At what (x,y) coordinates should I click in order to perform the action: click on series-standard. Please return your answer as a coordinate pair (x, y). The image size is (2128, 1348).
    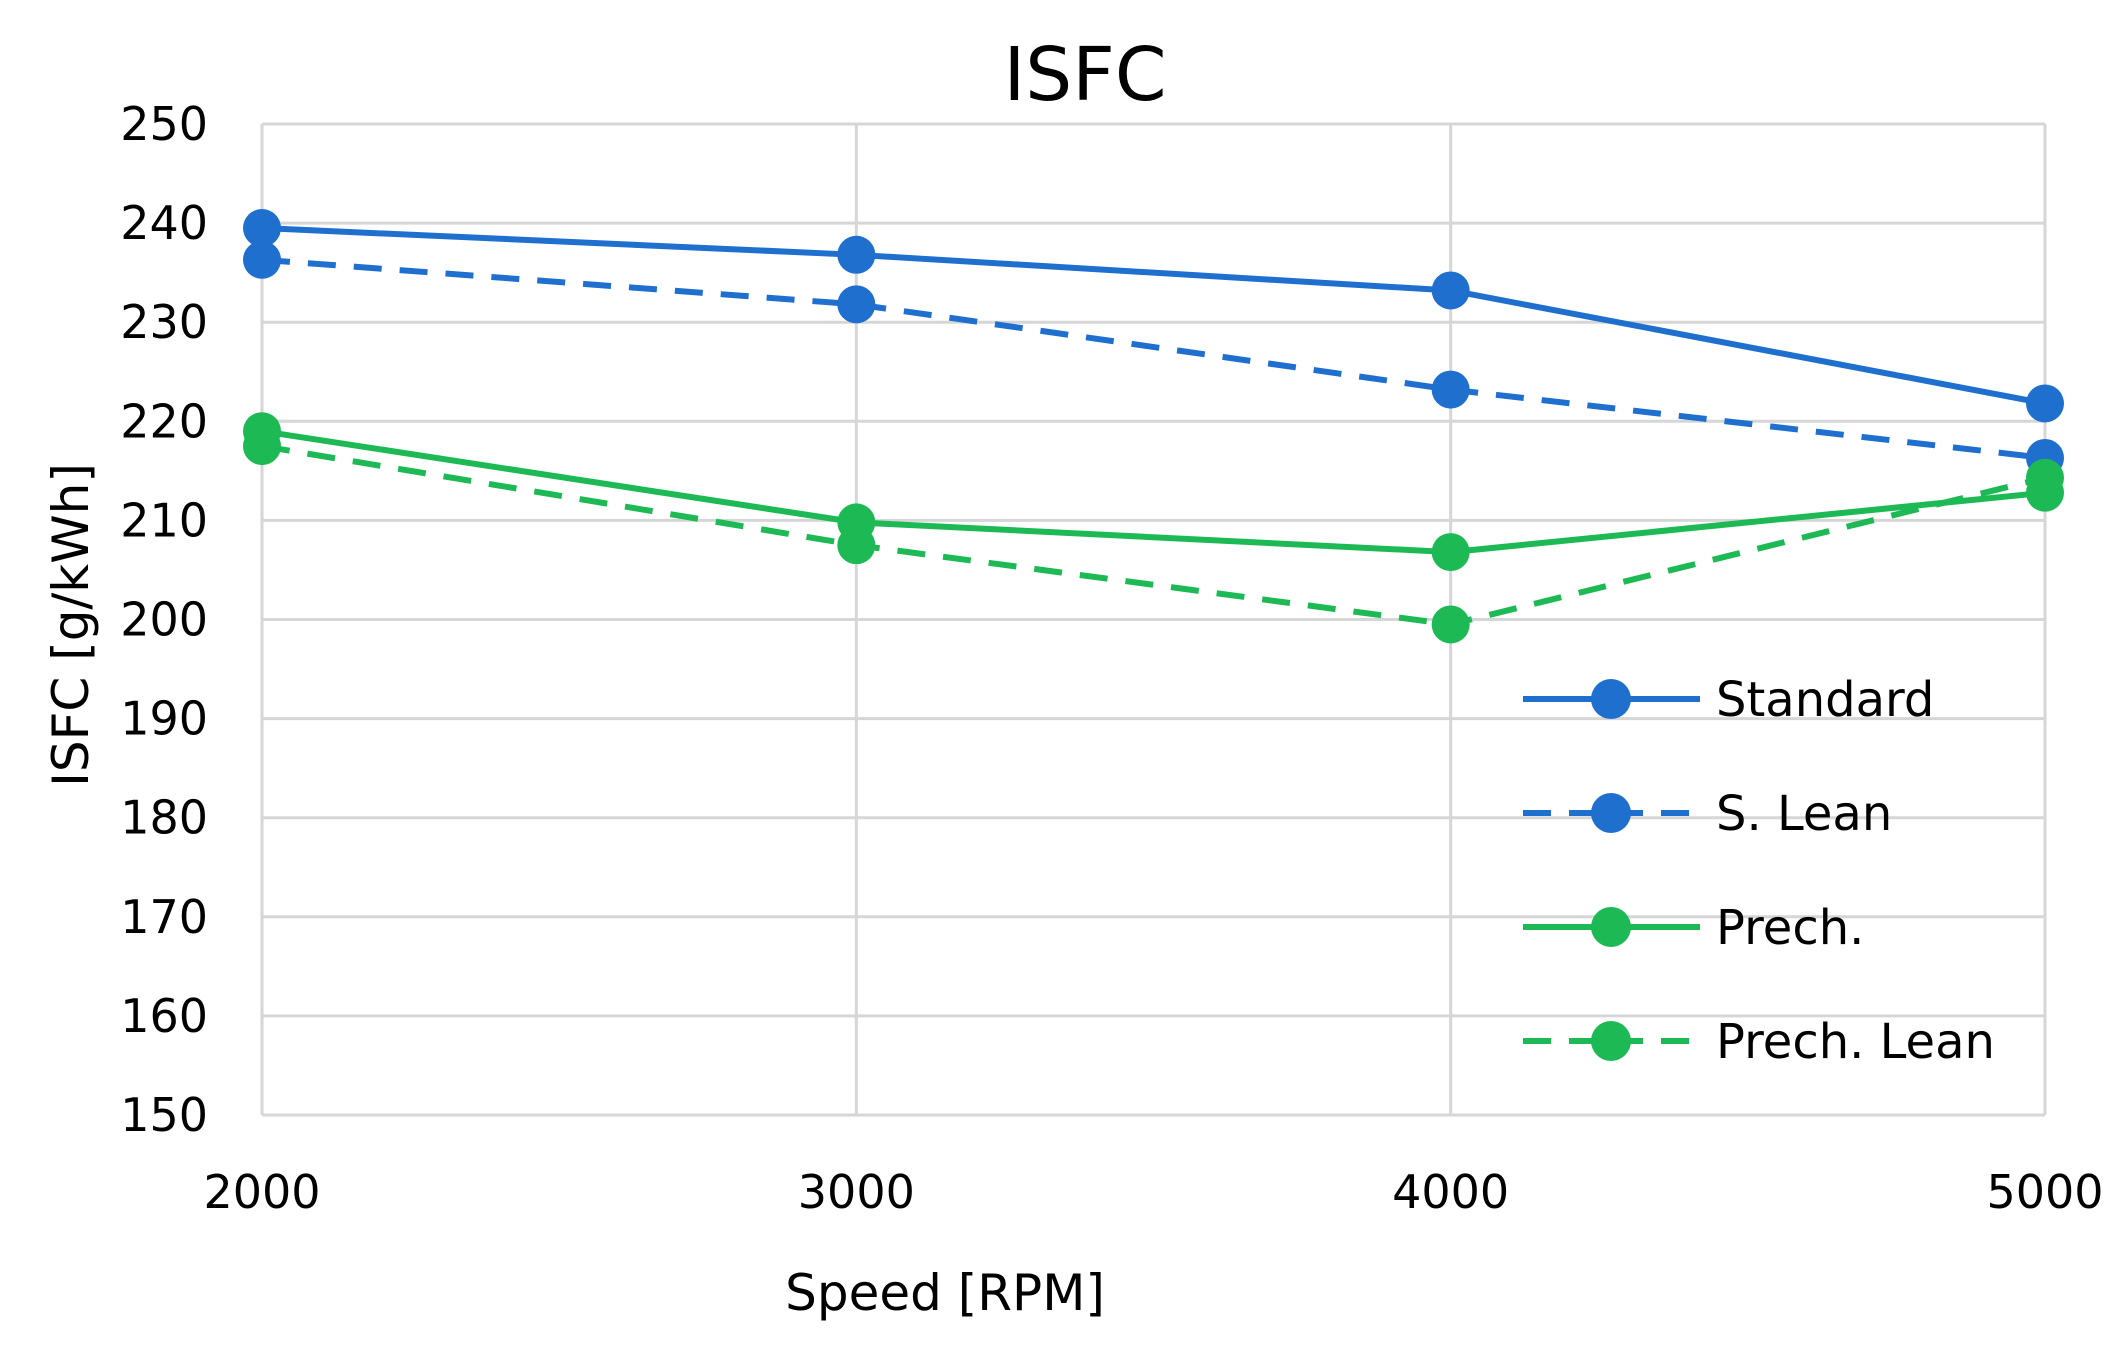
    Looking at the image, I should click on (1153, 316).